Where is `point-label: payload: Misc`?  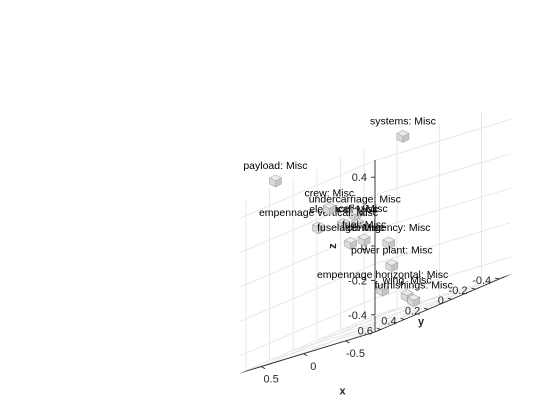
point-label: payload: Misc is located at coordinates (275, 166).